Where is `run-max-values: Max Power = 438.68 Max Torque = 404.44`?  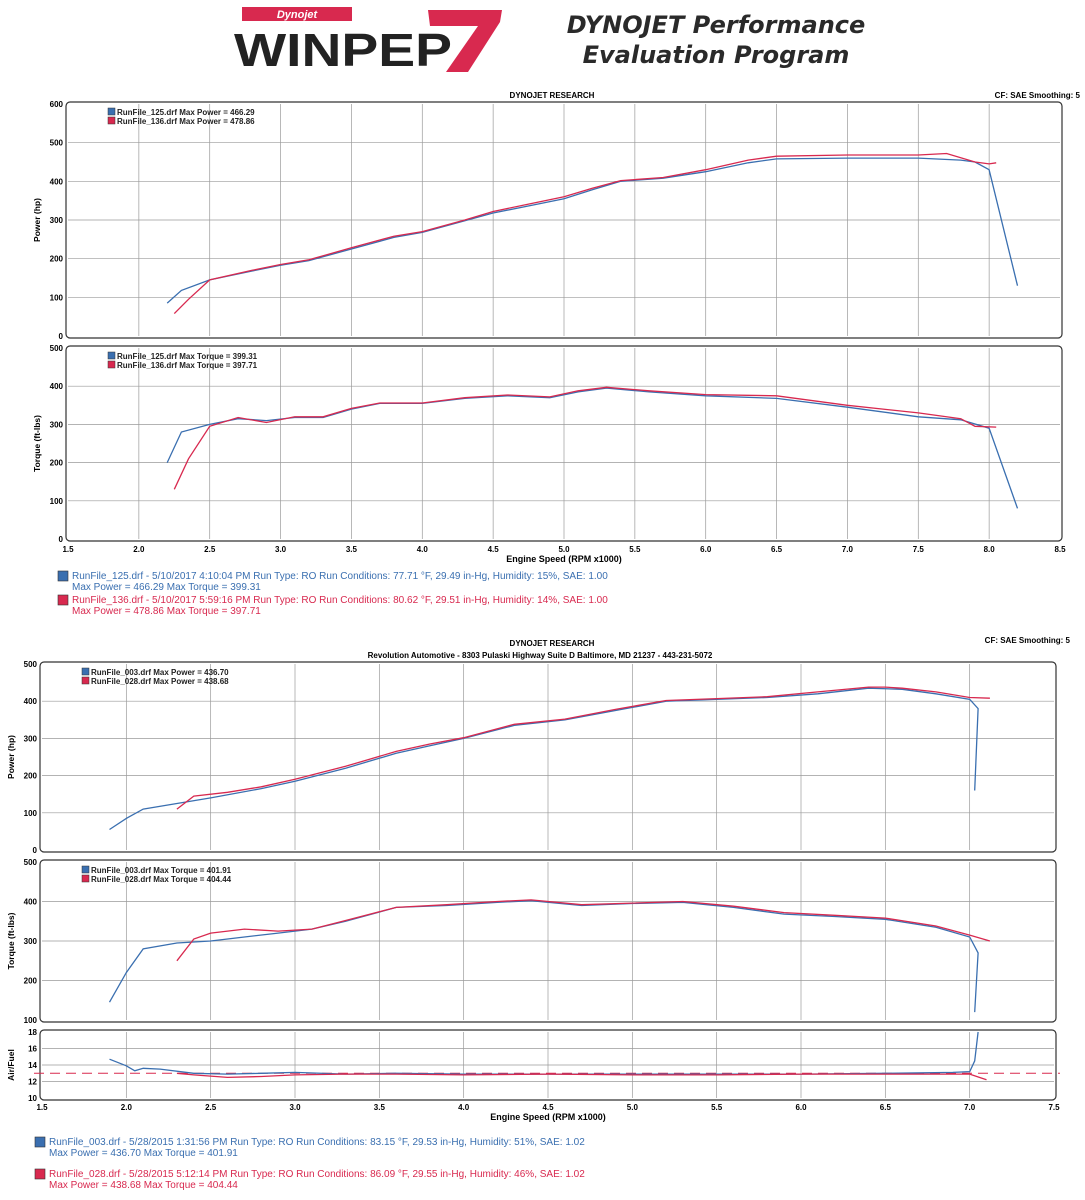 run-max-values: Max Power = 438.68 Max Torque = 404.44 is located at coordinates (143, 1185).